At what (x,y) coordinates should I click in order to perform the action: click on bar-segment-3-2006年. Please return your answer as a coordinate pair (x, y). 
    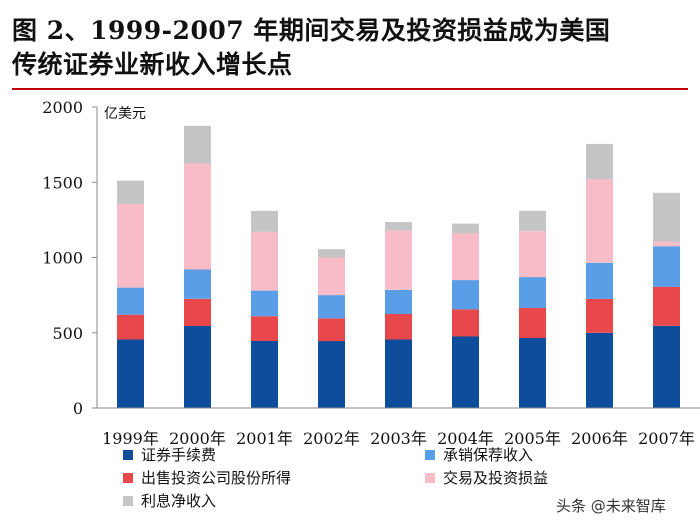
    Looking at the image, I should click on (599, 280).